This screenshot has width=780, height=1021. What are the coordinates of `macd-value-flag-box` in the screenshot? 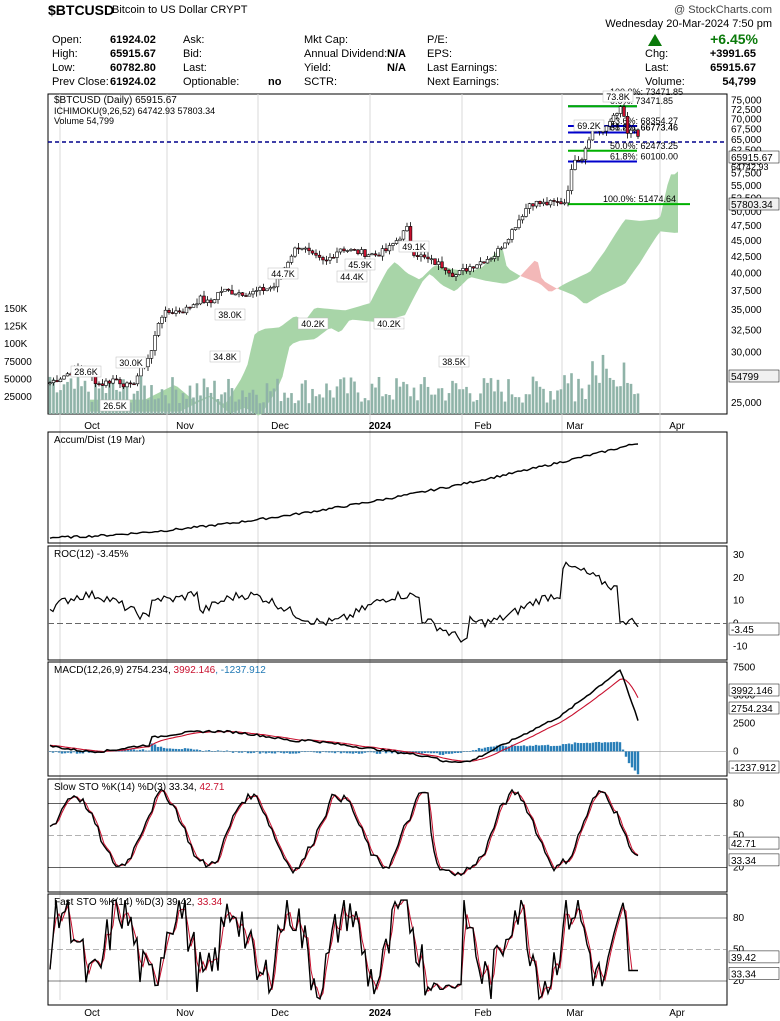 It's located at (754, 708).